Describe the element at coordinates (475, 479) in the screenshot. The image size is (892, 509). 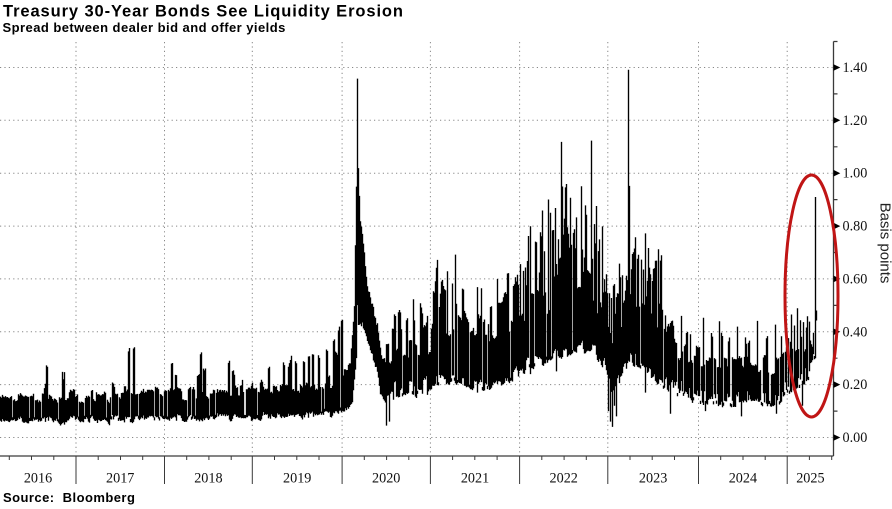
I see `svg-text: 2021` at that location.